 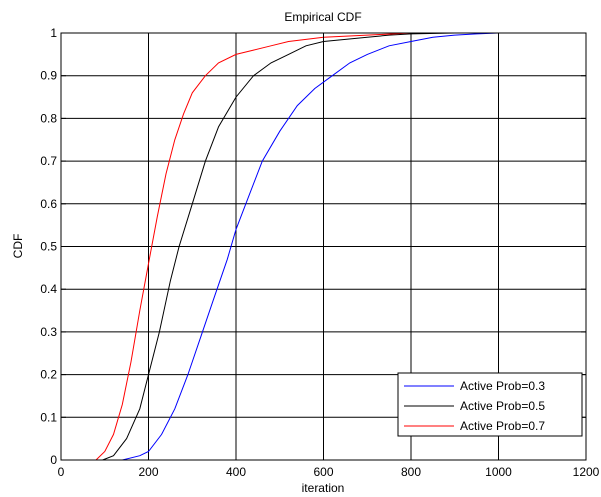 I want to click on x-tick-label: 200, so click(x=148, y=472).